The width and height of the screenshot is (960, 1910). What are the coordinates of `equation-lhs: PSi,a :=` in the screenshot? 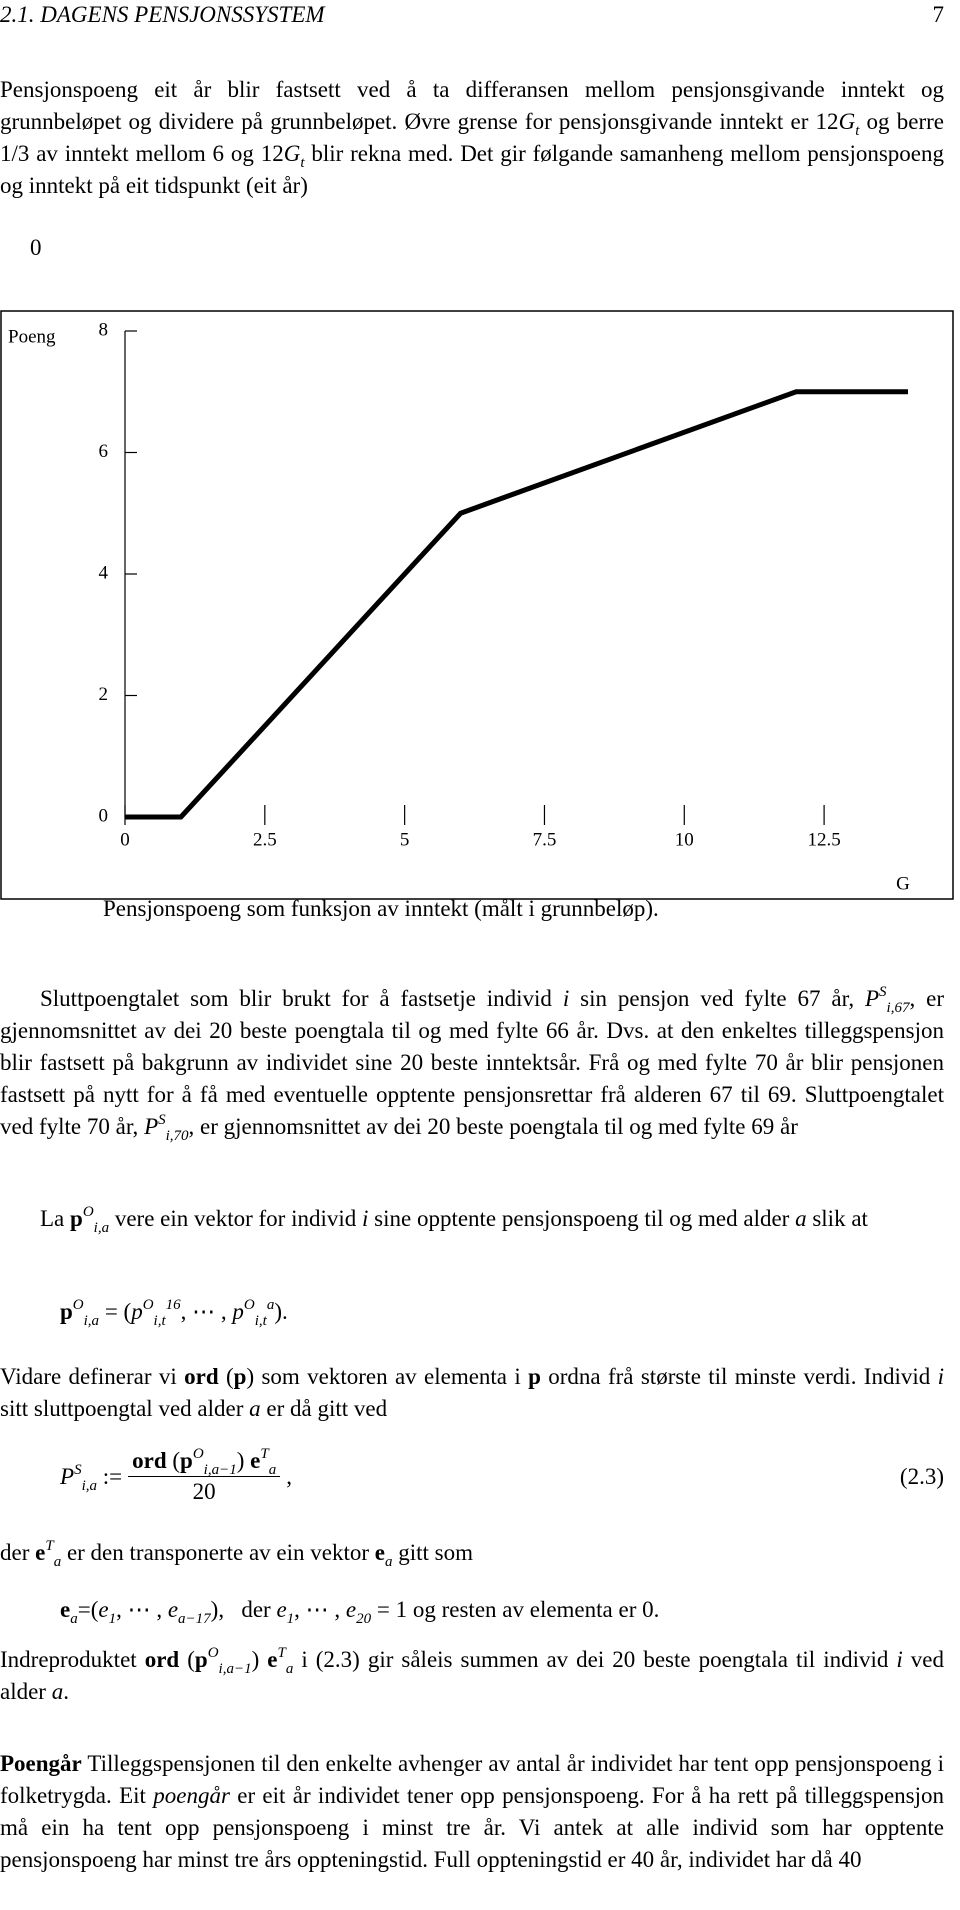 It's located at (91, 1477).